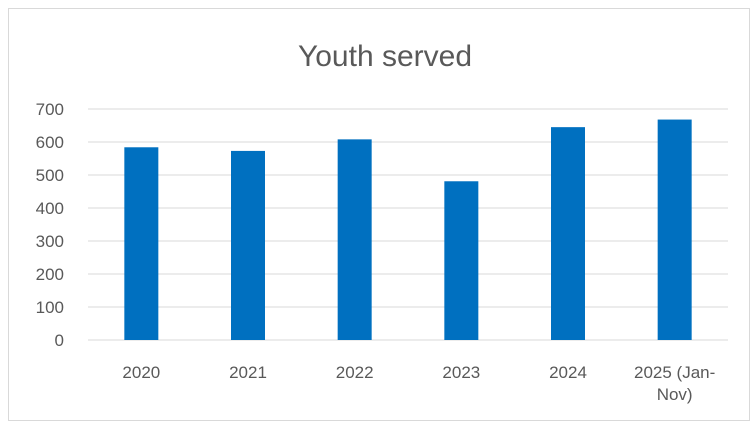 Image resolution: width=754 pixels, height=425 pixels. I want to click on y-axis-ticks: 0 100 200 300 400 500 600 700, so click(50, 225).